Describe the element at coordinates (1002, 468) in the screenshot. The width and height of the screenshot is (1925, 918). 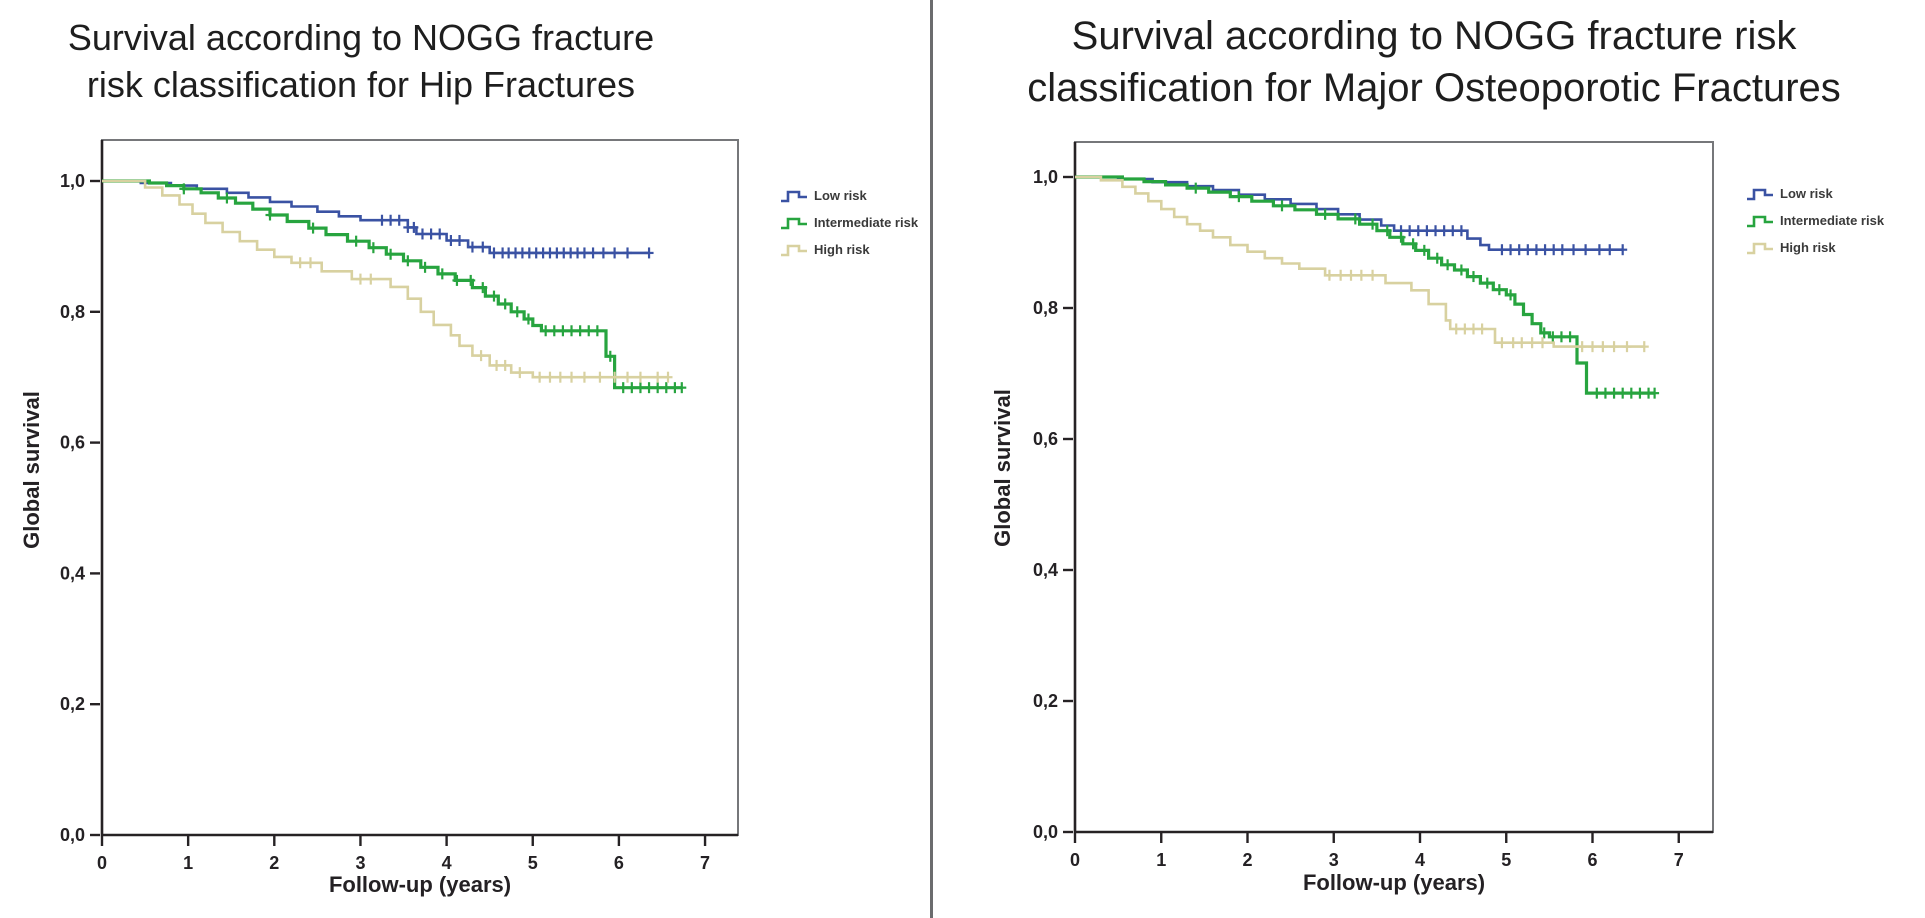
I see `y-axis-label-mof: Global survival` at that location.